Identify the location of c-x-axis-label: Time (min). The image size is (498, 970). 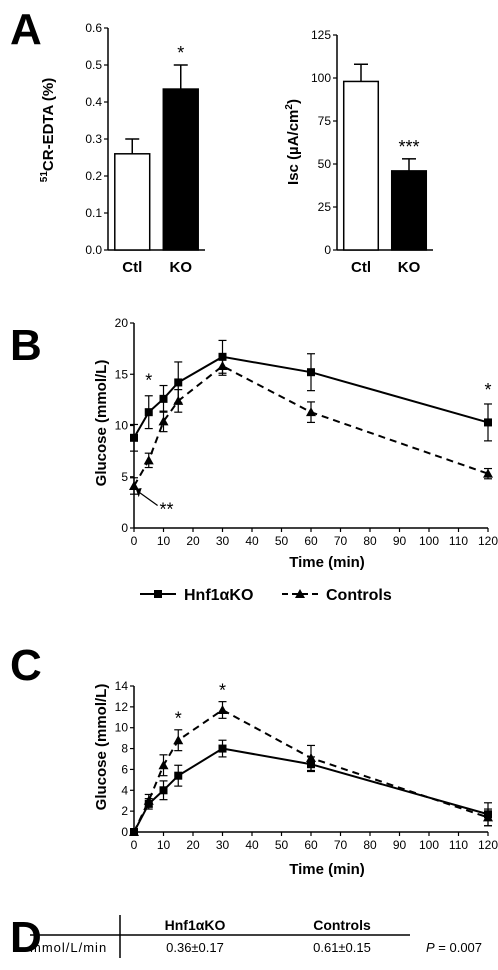
(327, 869).